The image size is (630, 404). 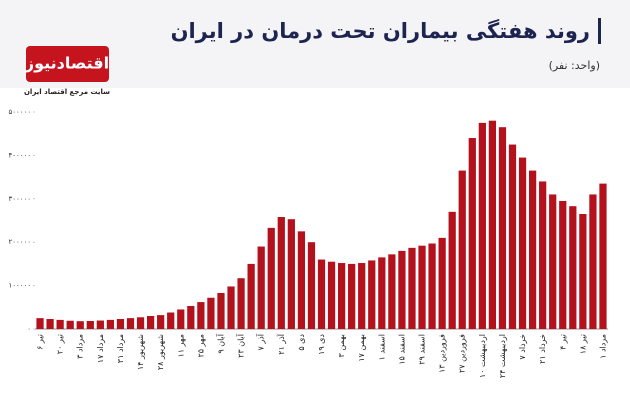 What do you see at coordinates (80, 346) in the screenshot?
I see `x-tick-label: ۳ مرداد` at bounding box center [80, 346].